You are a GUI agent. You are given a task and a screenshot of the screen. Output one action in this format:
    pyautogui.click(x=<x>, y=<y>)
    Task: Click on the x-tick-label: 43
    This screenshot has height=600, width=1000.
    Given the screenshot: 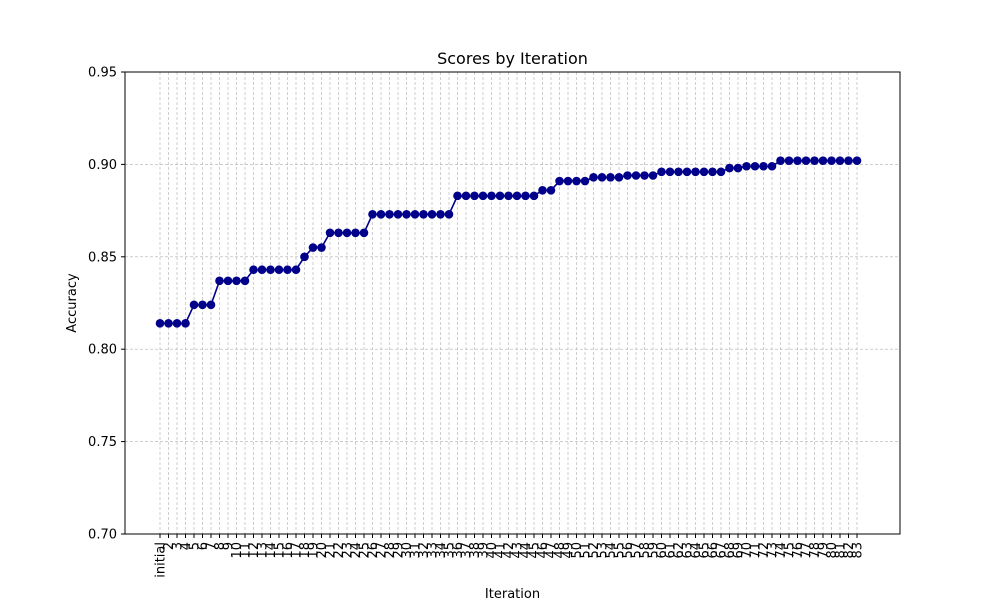 What is the action you would take?
    pyautogui.click(x=518, y=550)
    